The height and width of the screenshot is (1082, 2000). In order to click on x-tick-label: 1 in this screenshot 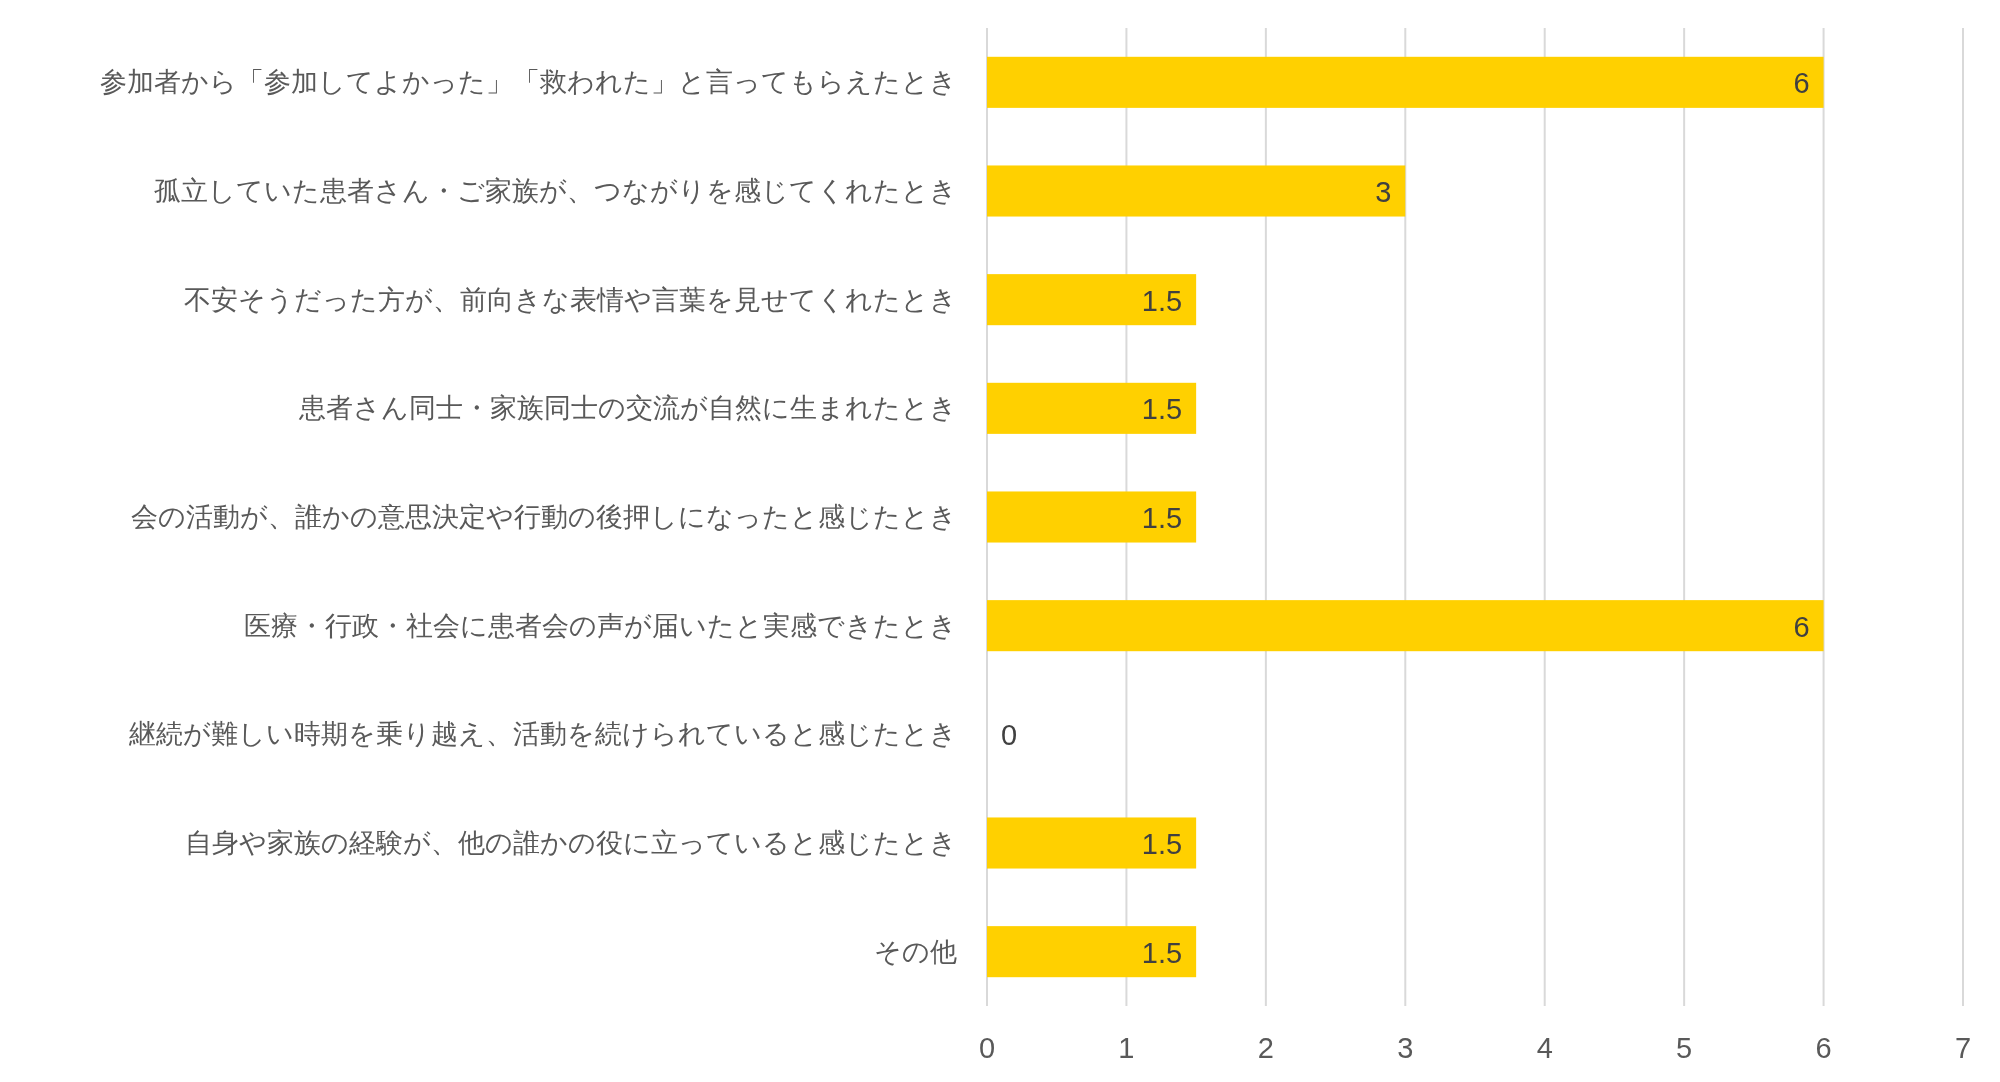, I will do `click(1126, 1048)`.